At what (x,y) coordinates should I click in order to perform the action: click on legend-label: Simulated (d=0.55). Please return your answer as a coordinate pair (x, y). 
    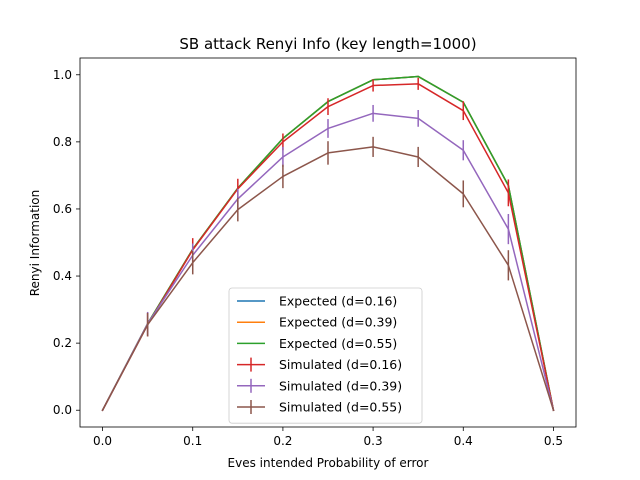
    Looking at the image, I should click on (340, 407).